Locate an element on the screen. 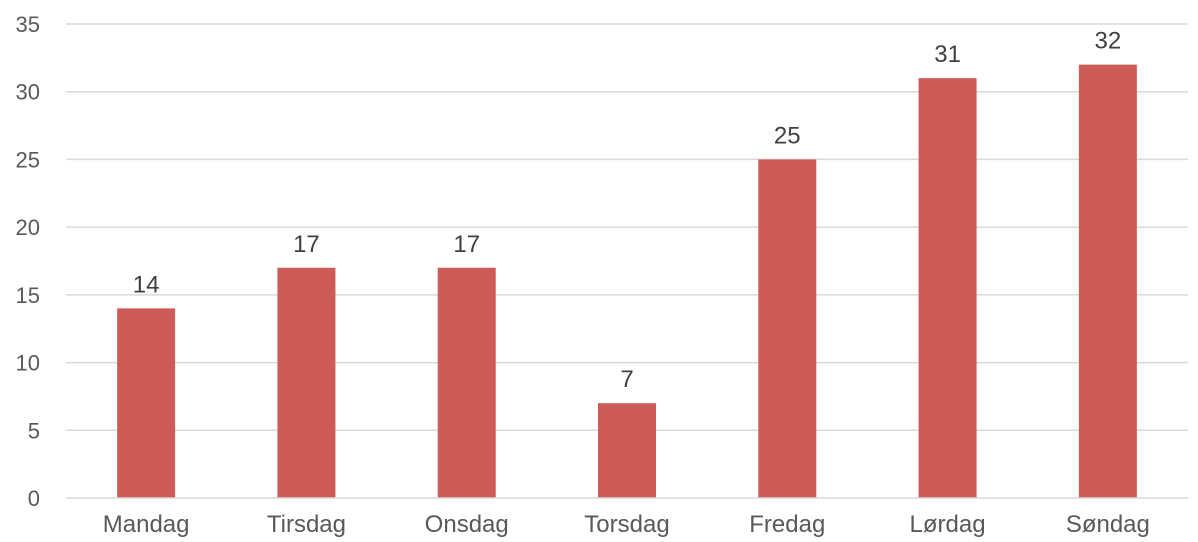  y-tick-label: 35 is located at coordinates (28, 24).